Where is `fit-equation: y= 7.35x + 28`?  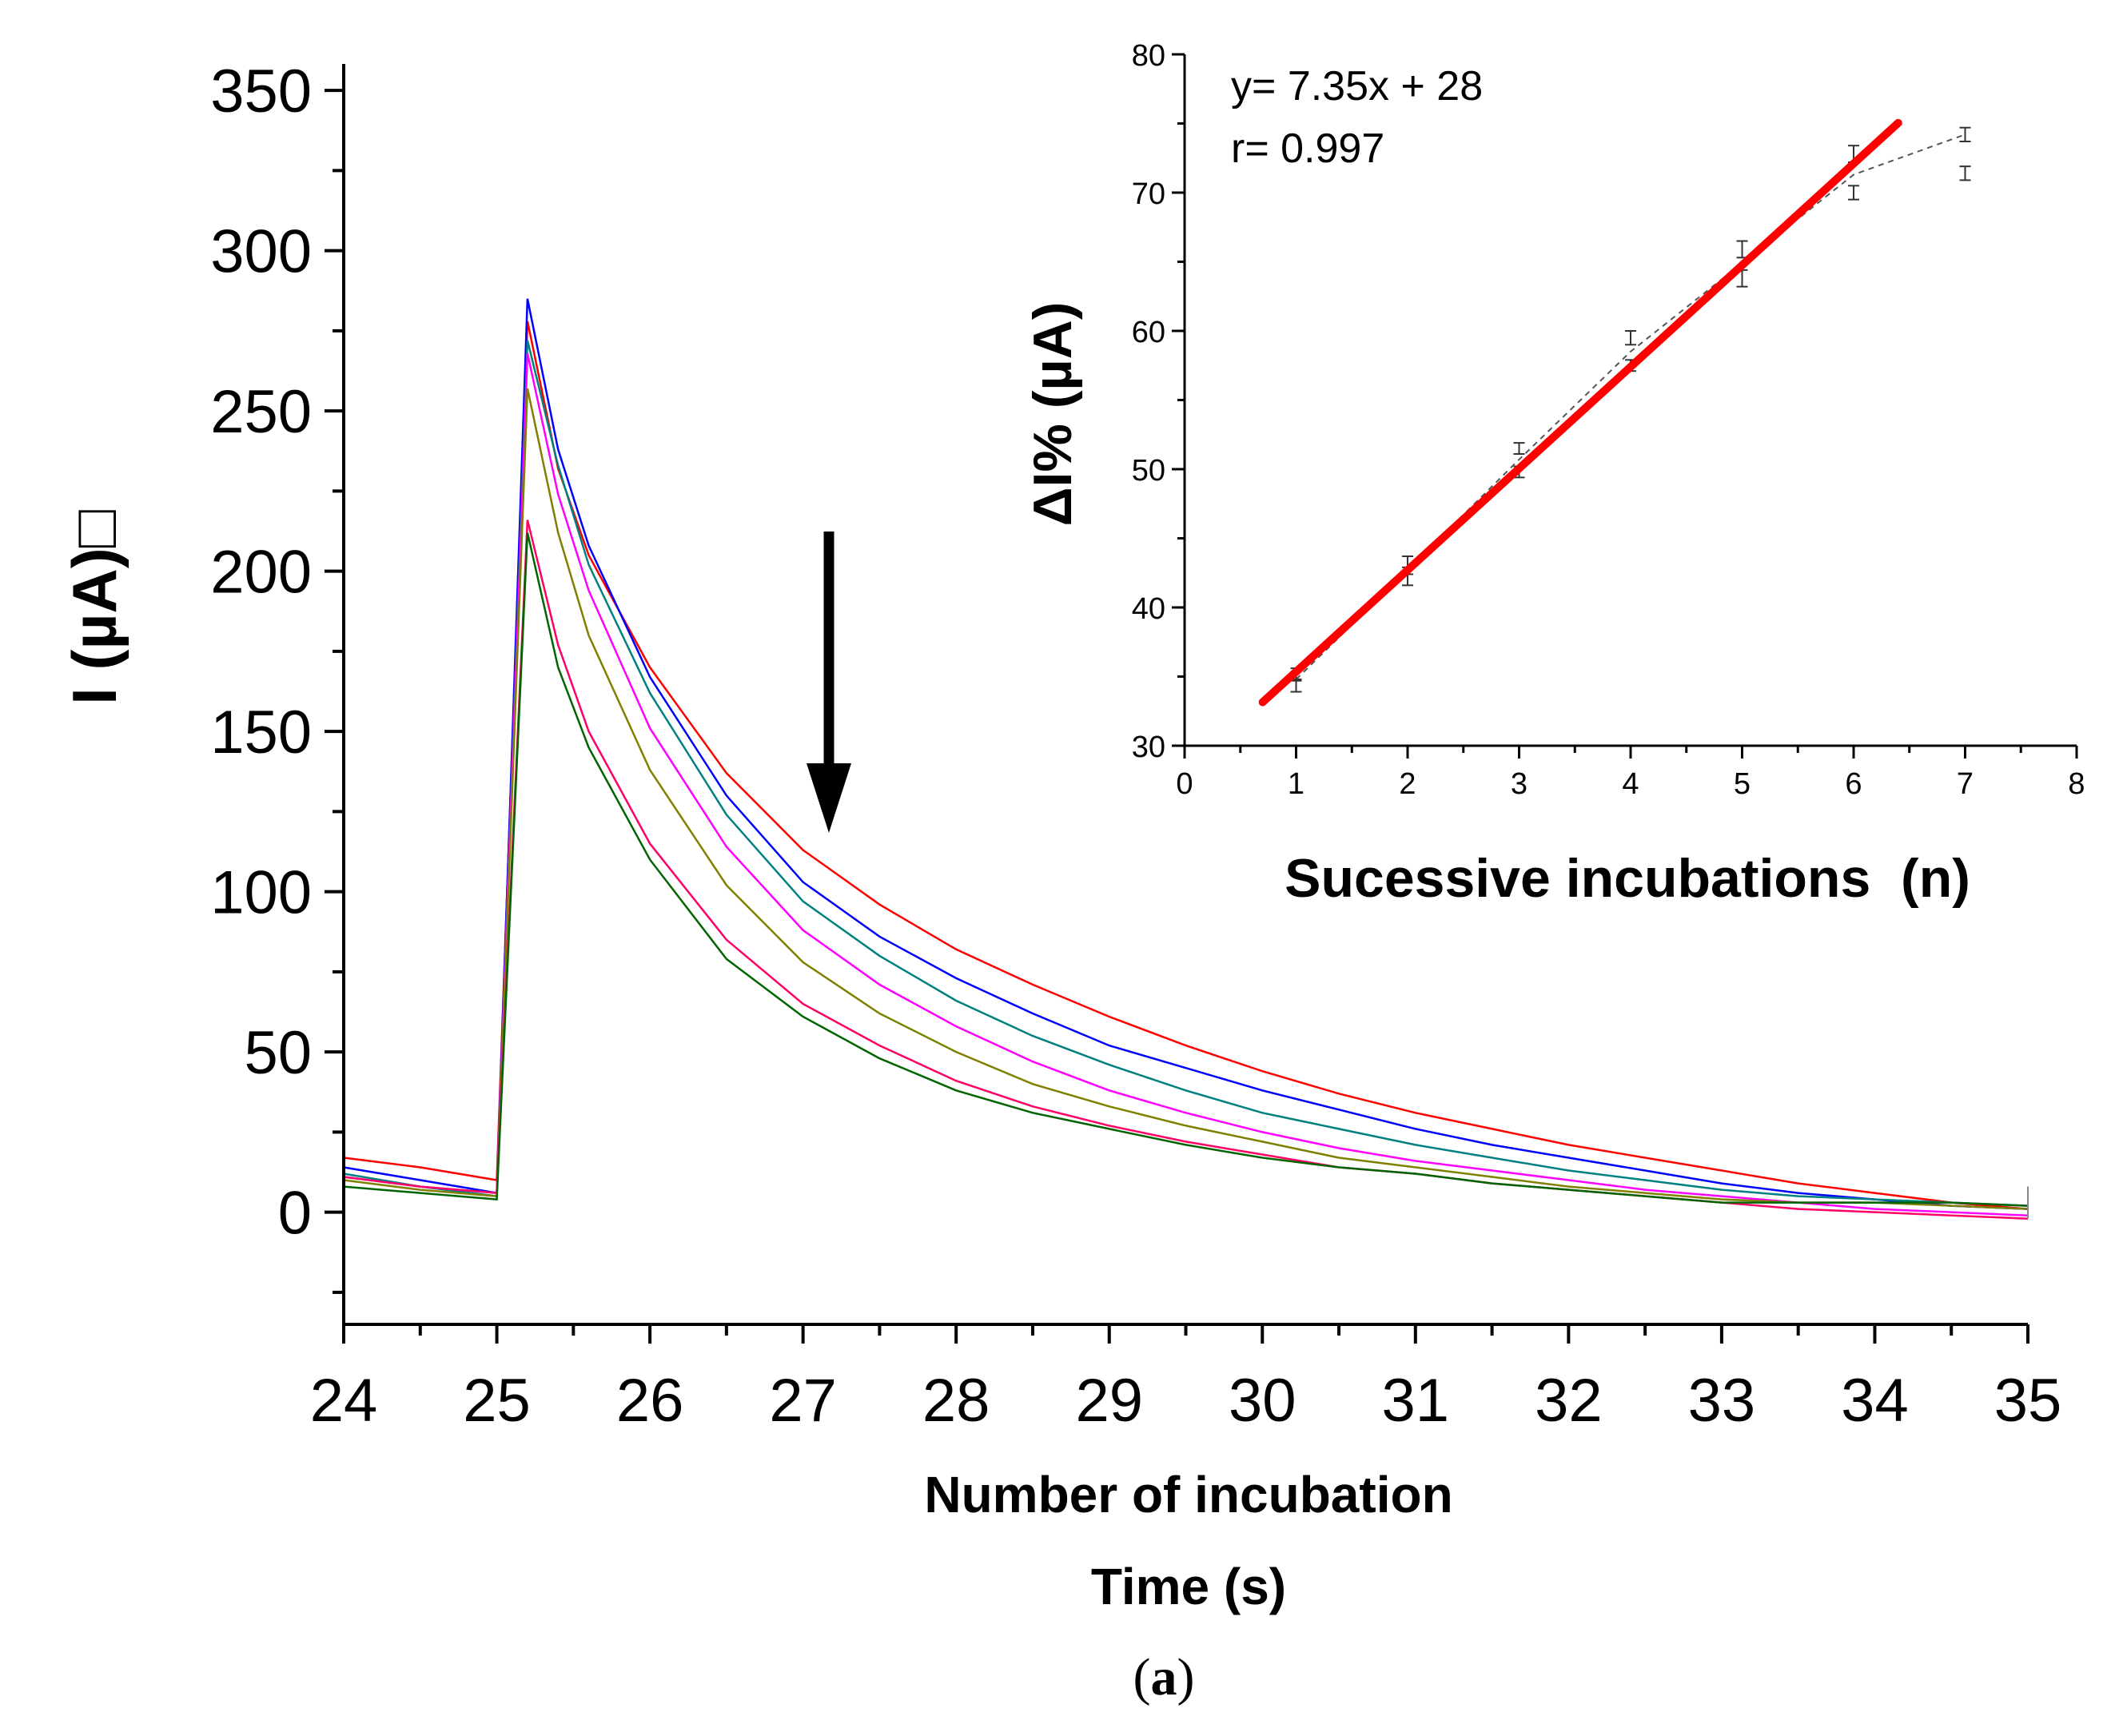 fit-equation: y= 7.35x + 28 is located at coordinates (1357, 86).